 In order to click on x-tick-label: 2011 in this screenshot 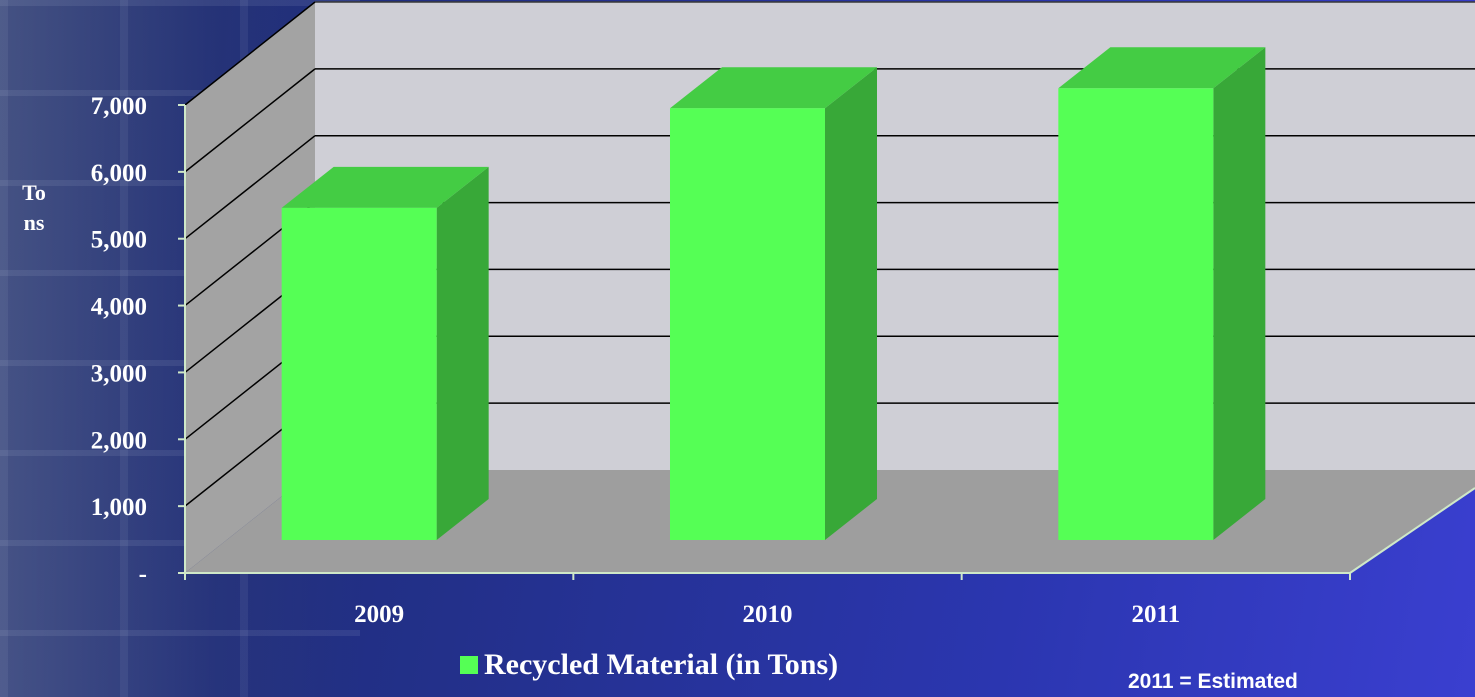, I will do `click(1156, 614)`.